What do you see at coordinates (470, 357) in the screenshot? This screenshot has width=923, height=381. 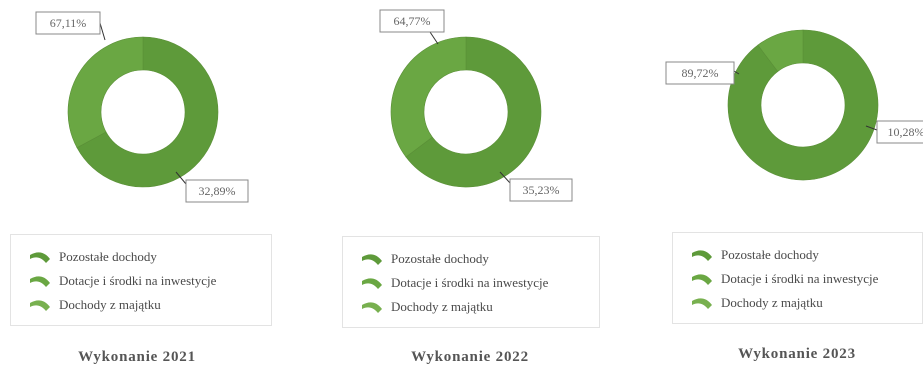 I see `chart-caption-2022: Wykonanie 2022` at bounding box center [470, 357].